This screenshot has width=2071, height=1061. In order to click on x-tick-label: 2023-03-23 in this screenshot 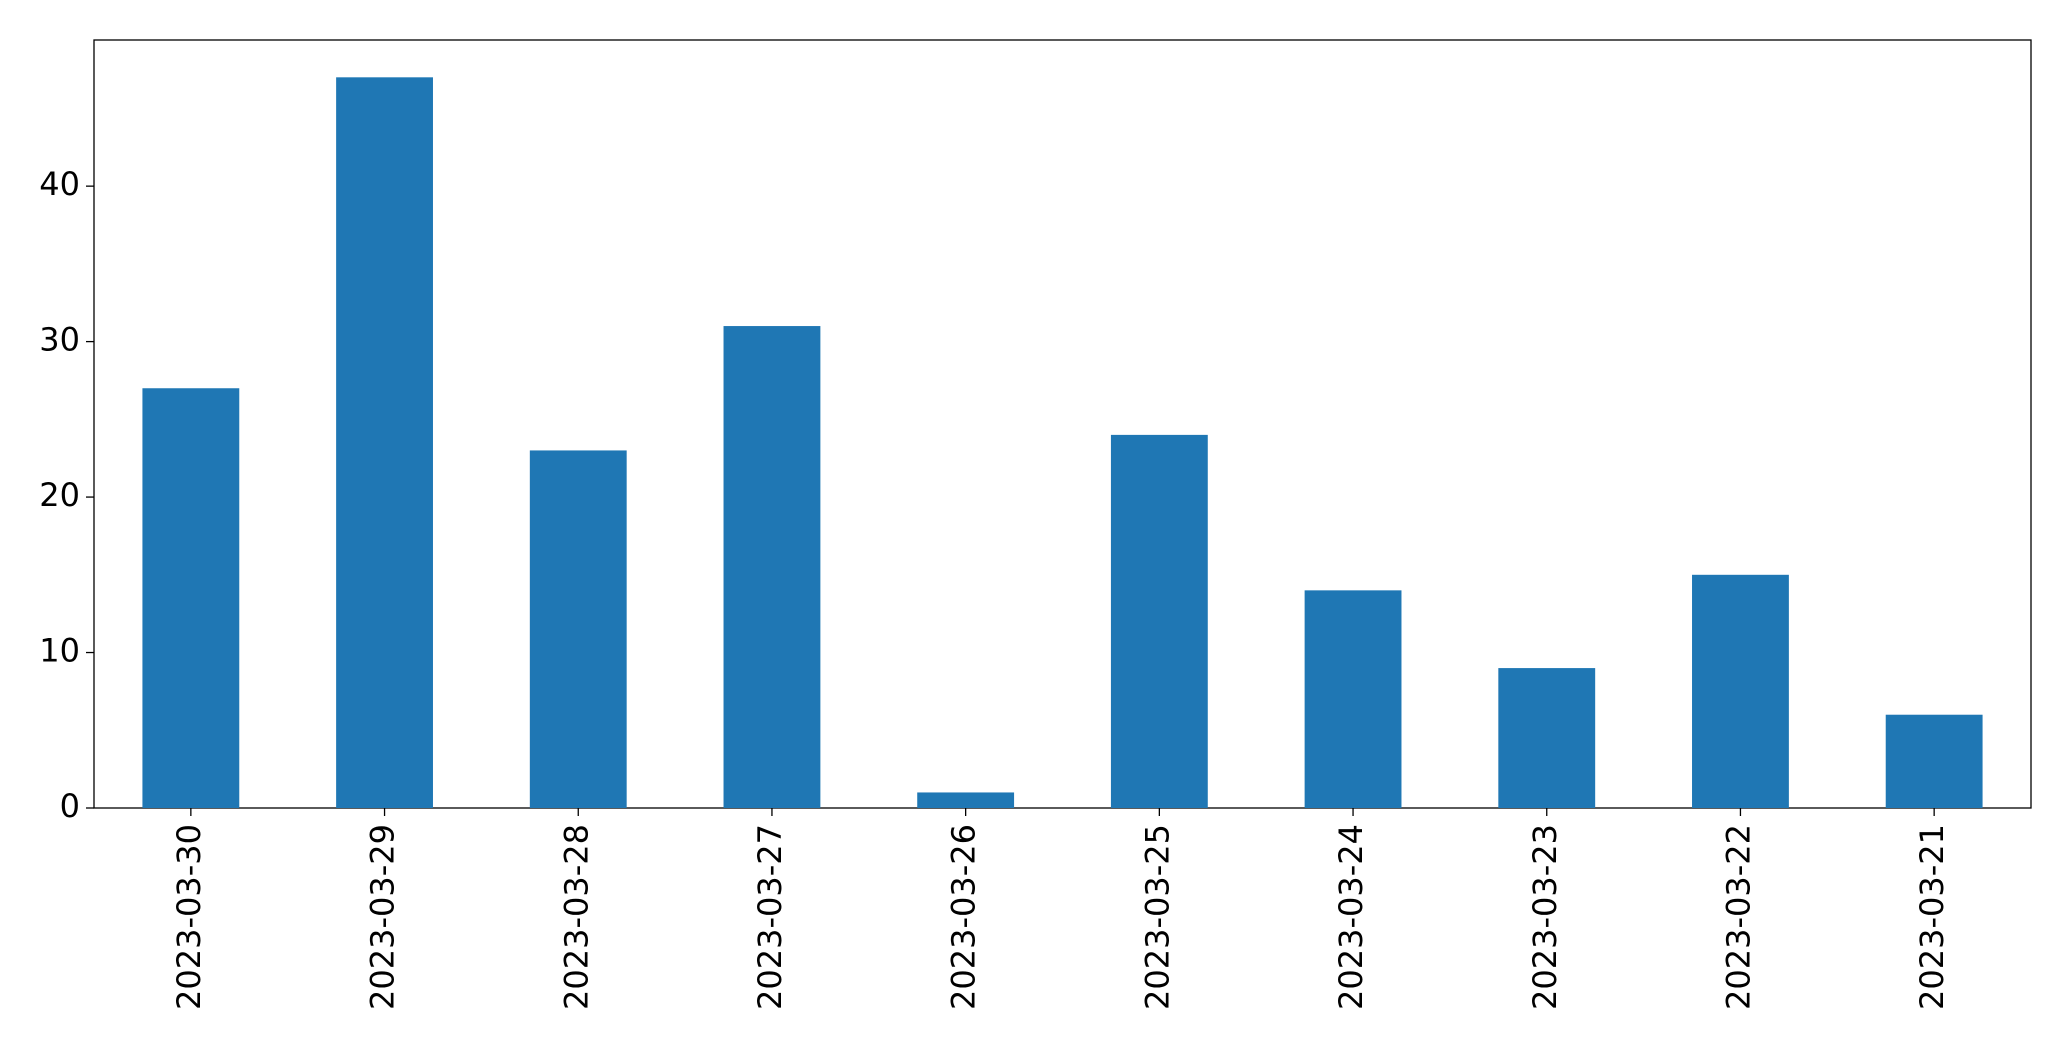, I will do `click(1545, 917)`.